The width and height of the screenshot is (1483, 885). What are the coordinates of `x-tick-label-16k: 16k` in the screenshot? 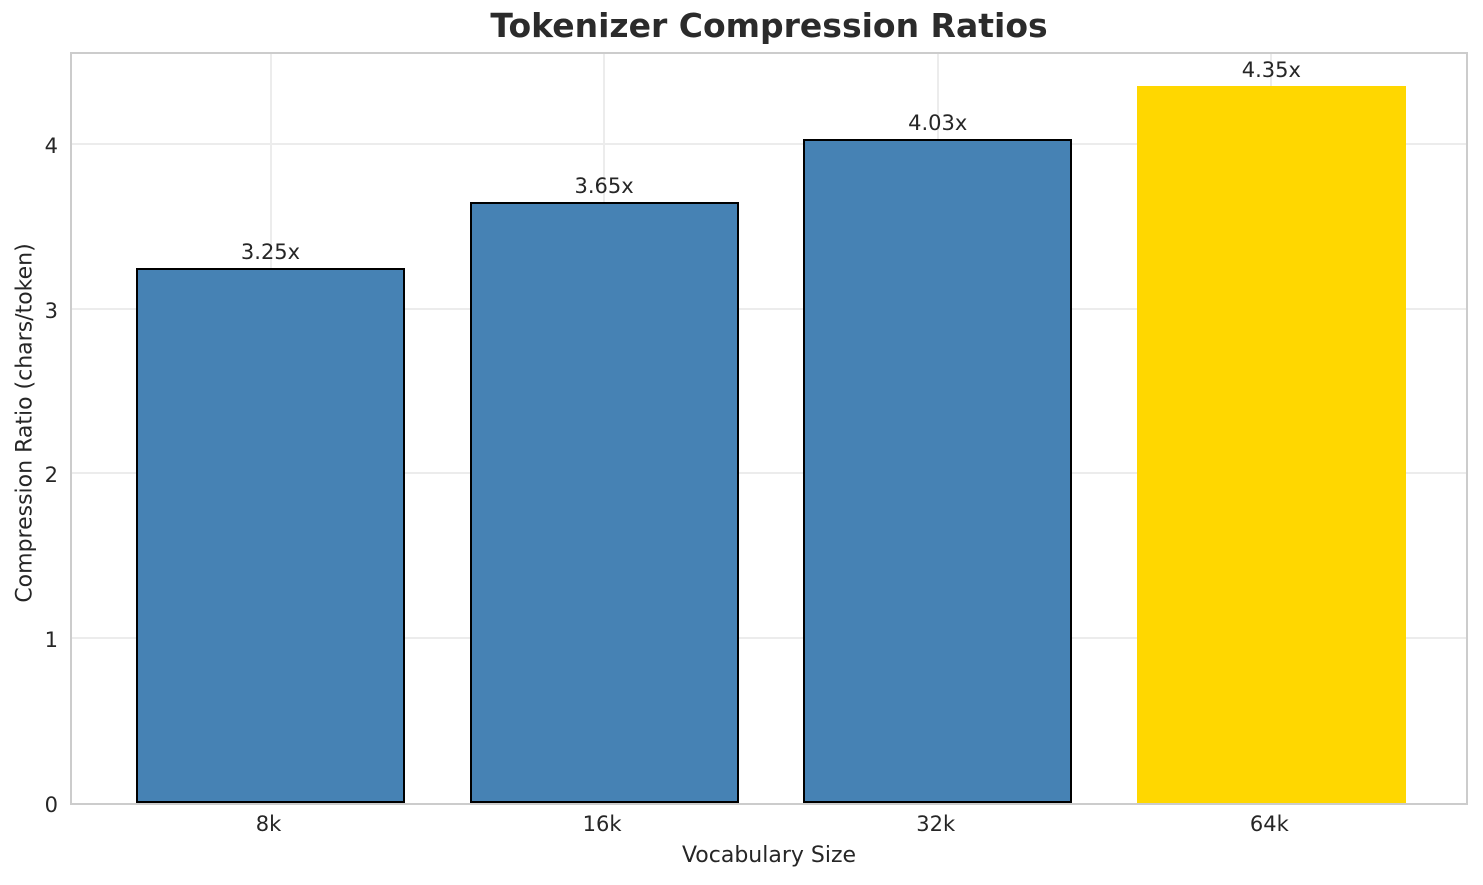 It's located at (602, 824).